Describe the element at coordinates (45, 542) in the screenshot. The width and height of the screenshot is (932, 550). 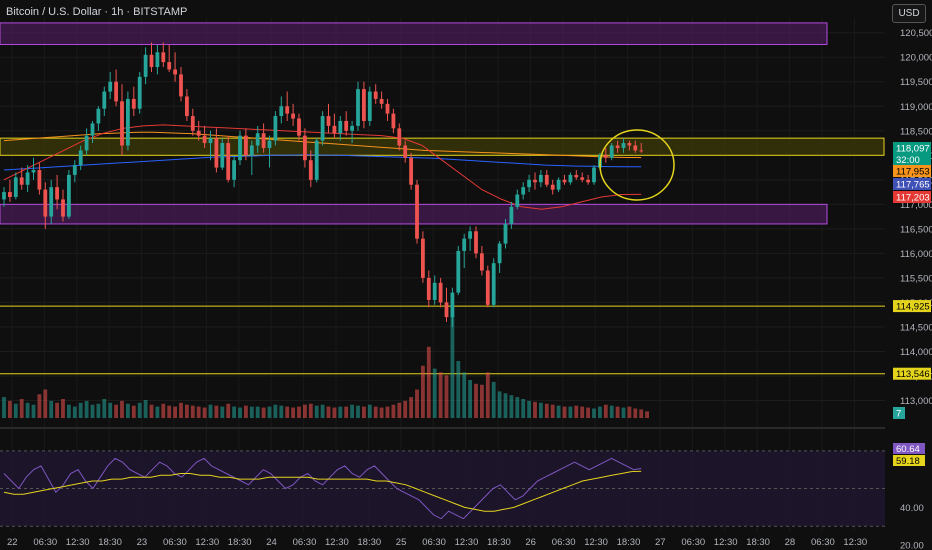
I see `time-axis-tick: 06:30` at that location.